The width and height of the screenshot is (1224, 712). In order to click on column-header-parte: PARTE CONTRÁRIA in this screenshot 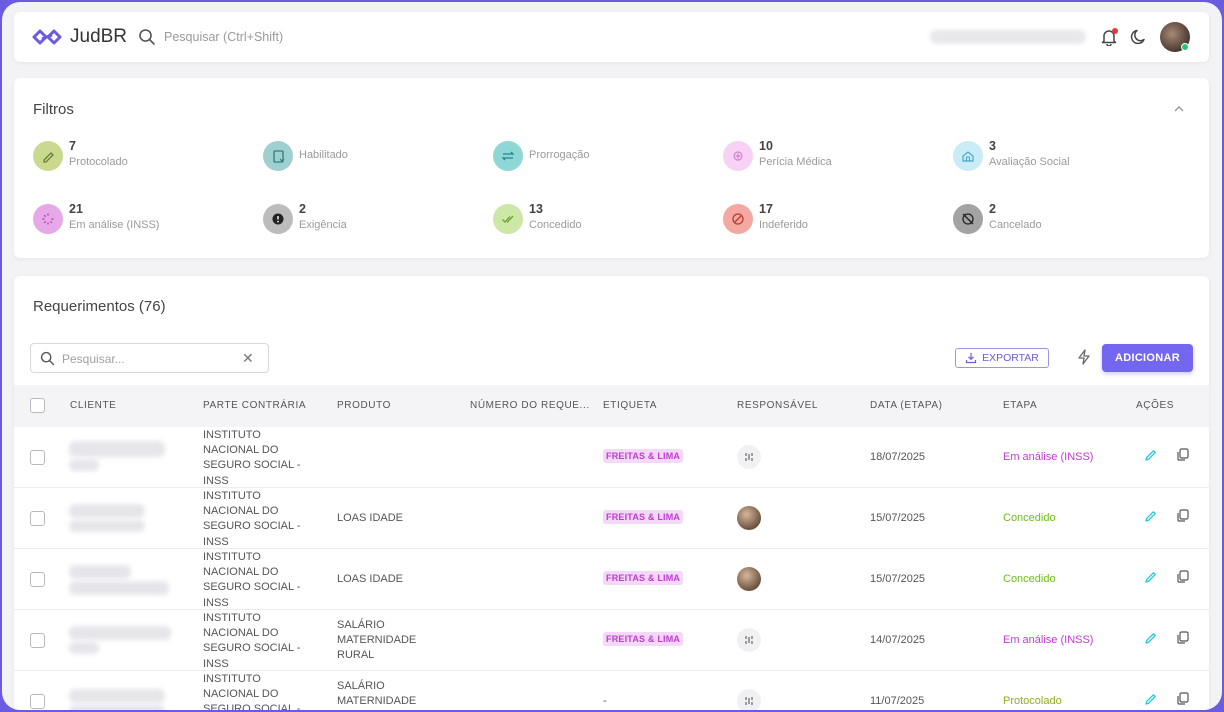, I will do `click(255, 405)`.